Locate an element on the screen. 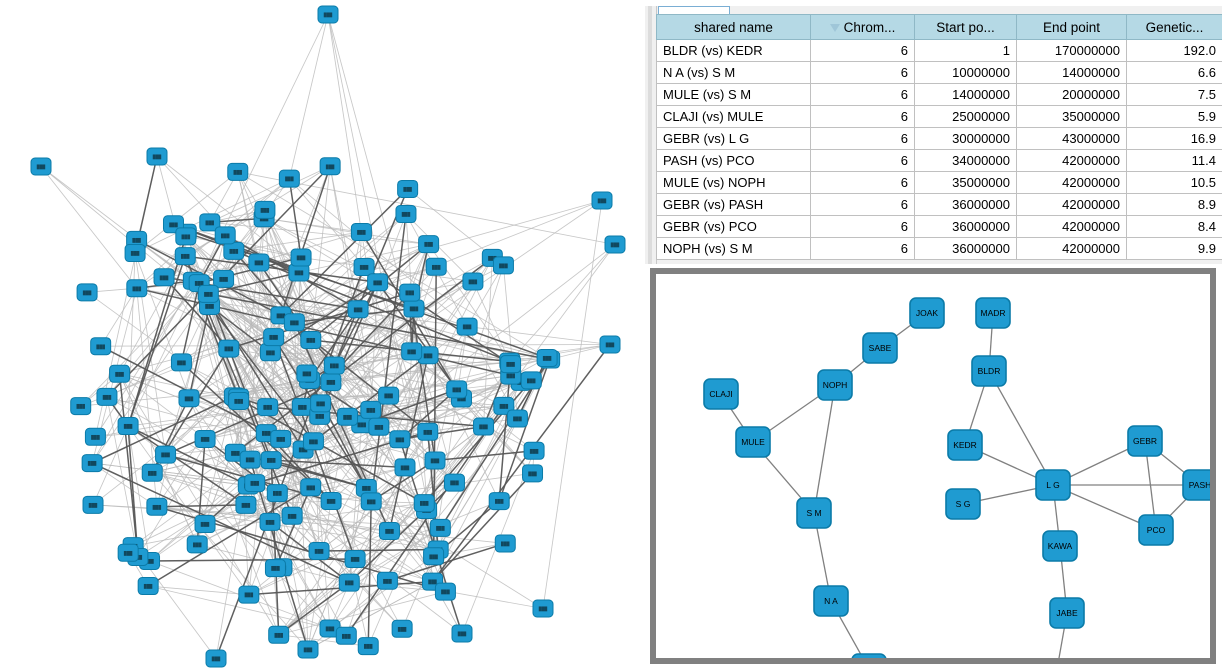 This screenshot has height=669, width=1222. cell-genetic: 7.5 is located at coordinates (1174, 94).